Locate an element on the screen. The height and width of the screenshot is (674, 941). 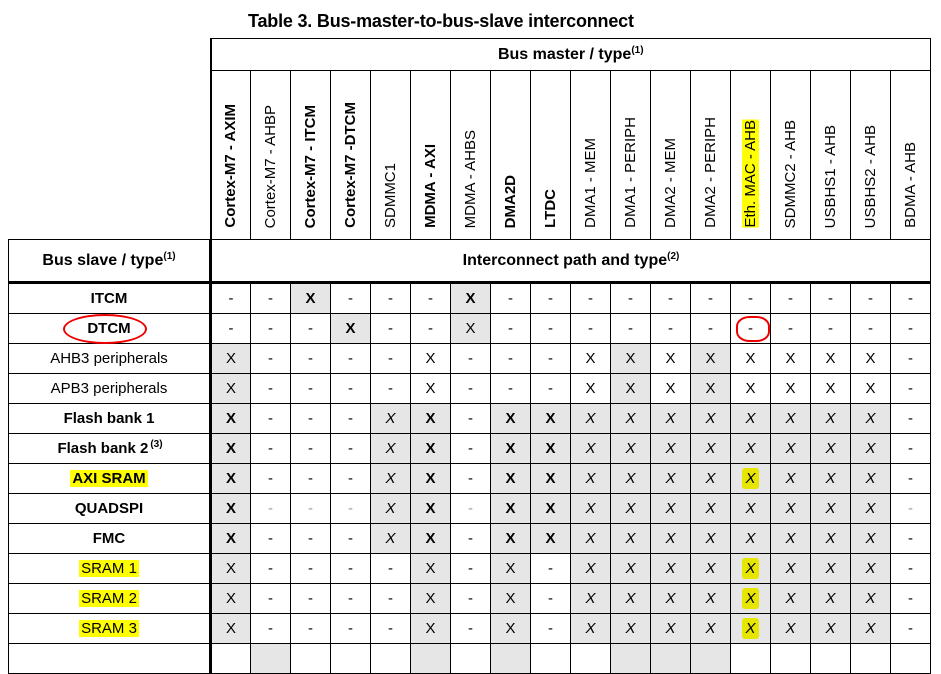
bus-slave-name: SRAM 1 is located at coordinates (109, 568).